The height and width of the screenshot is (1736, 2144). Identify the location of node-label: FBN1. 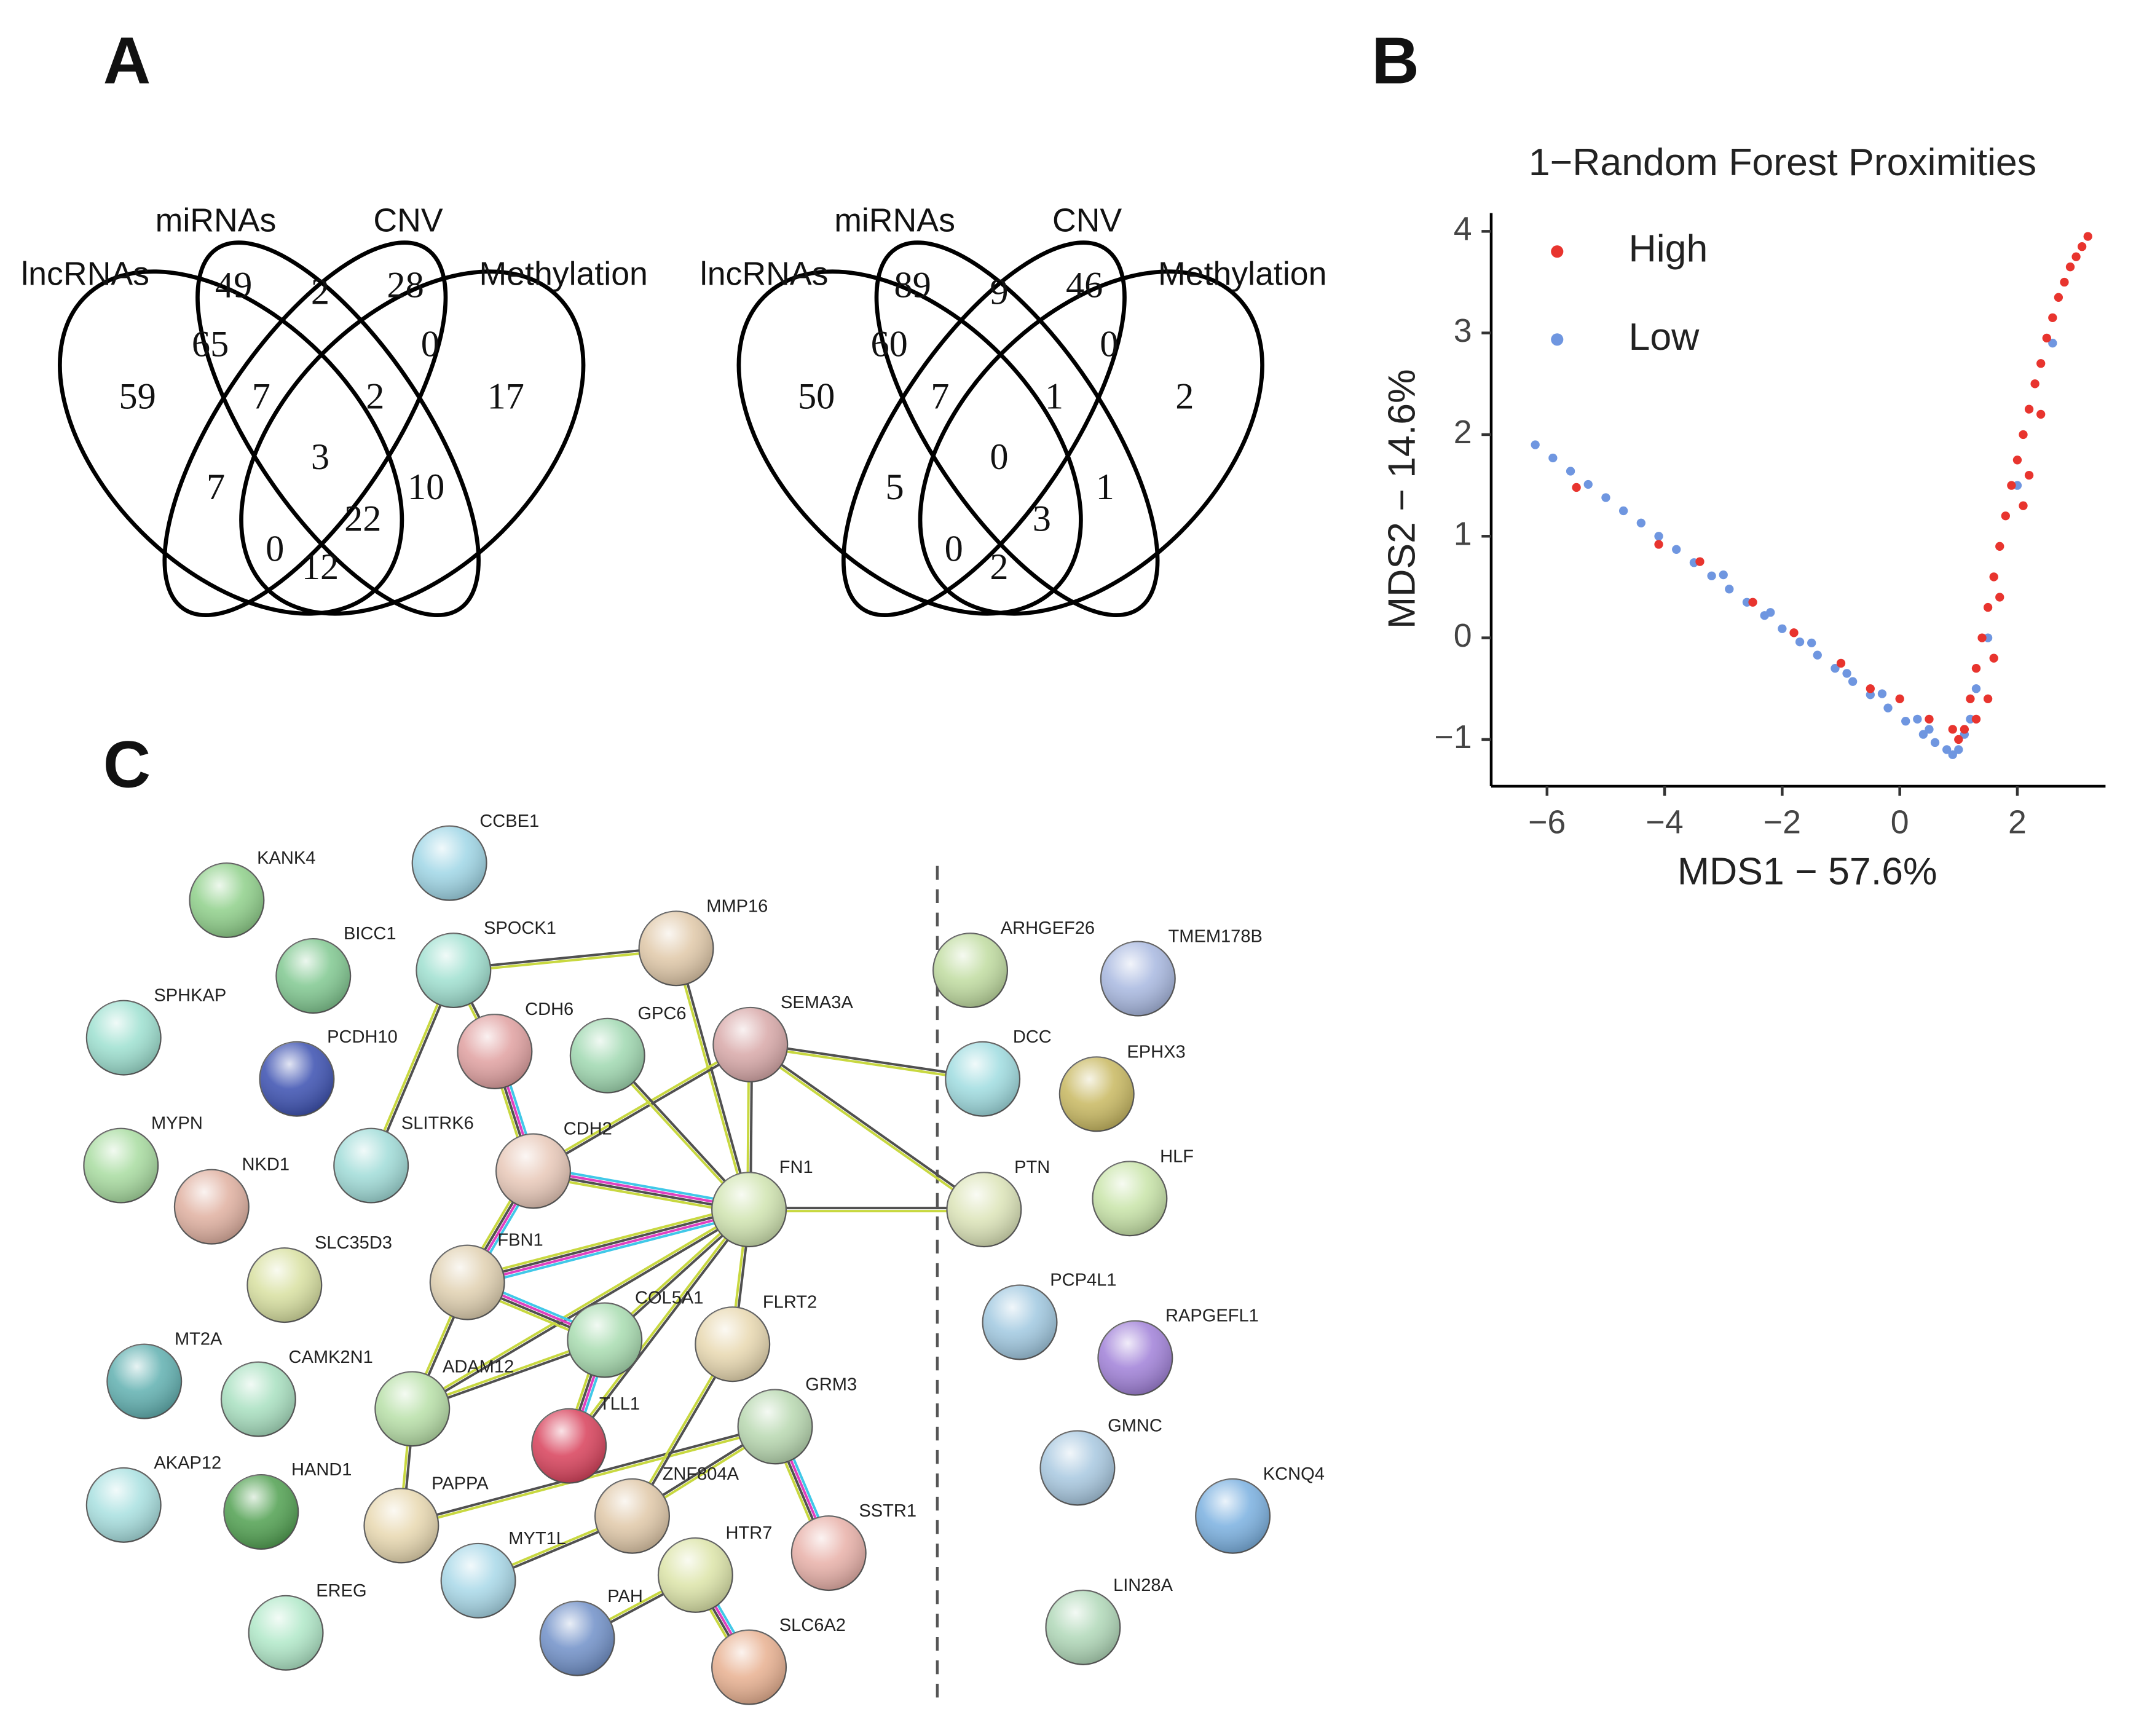
(520, 1240).